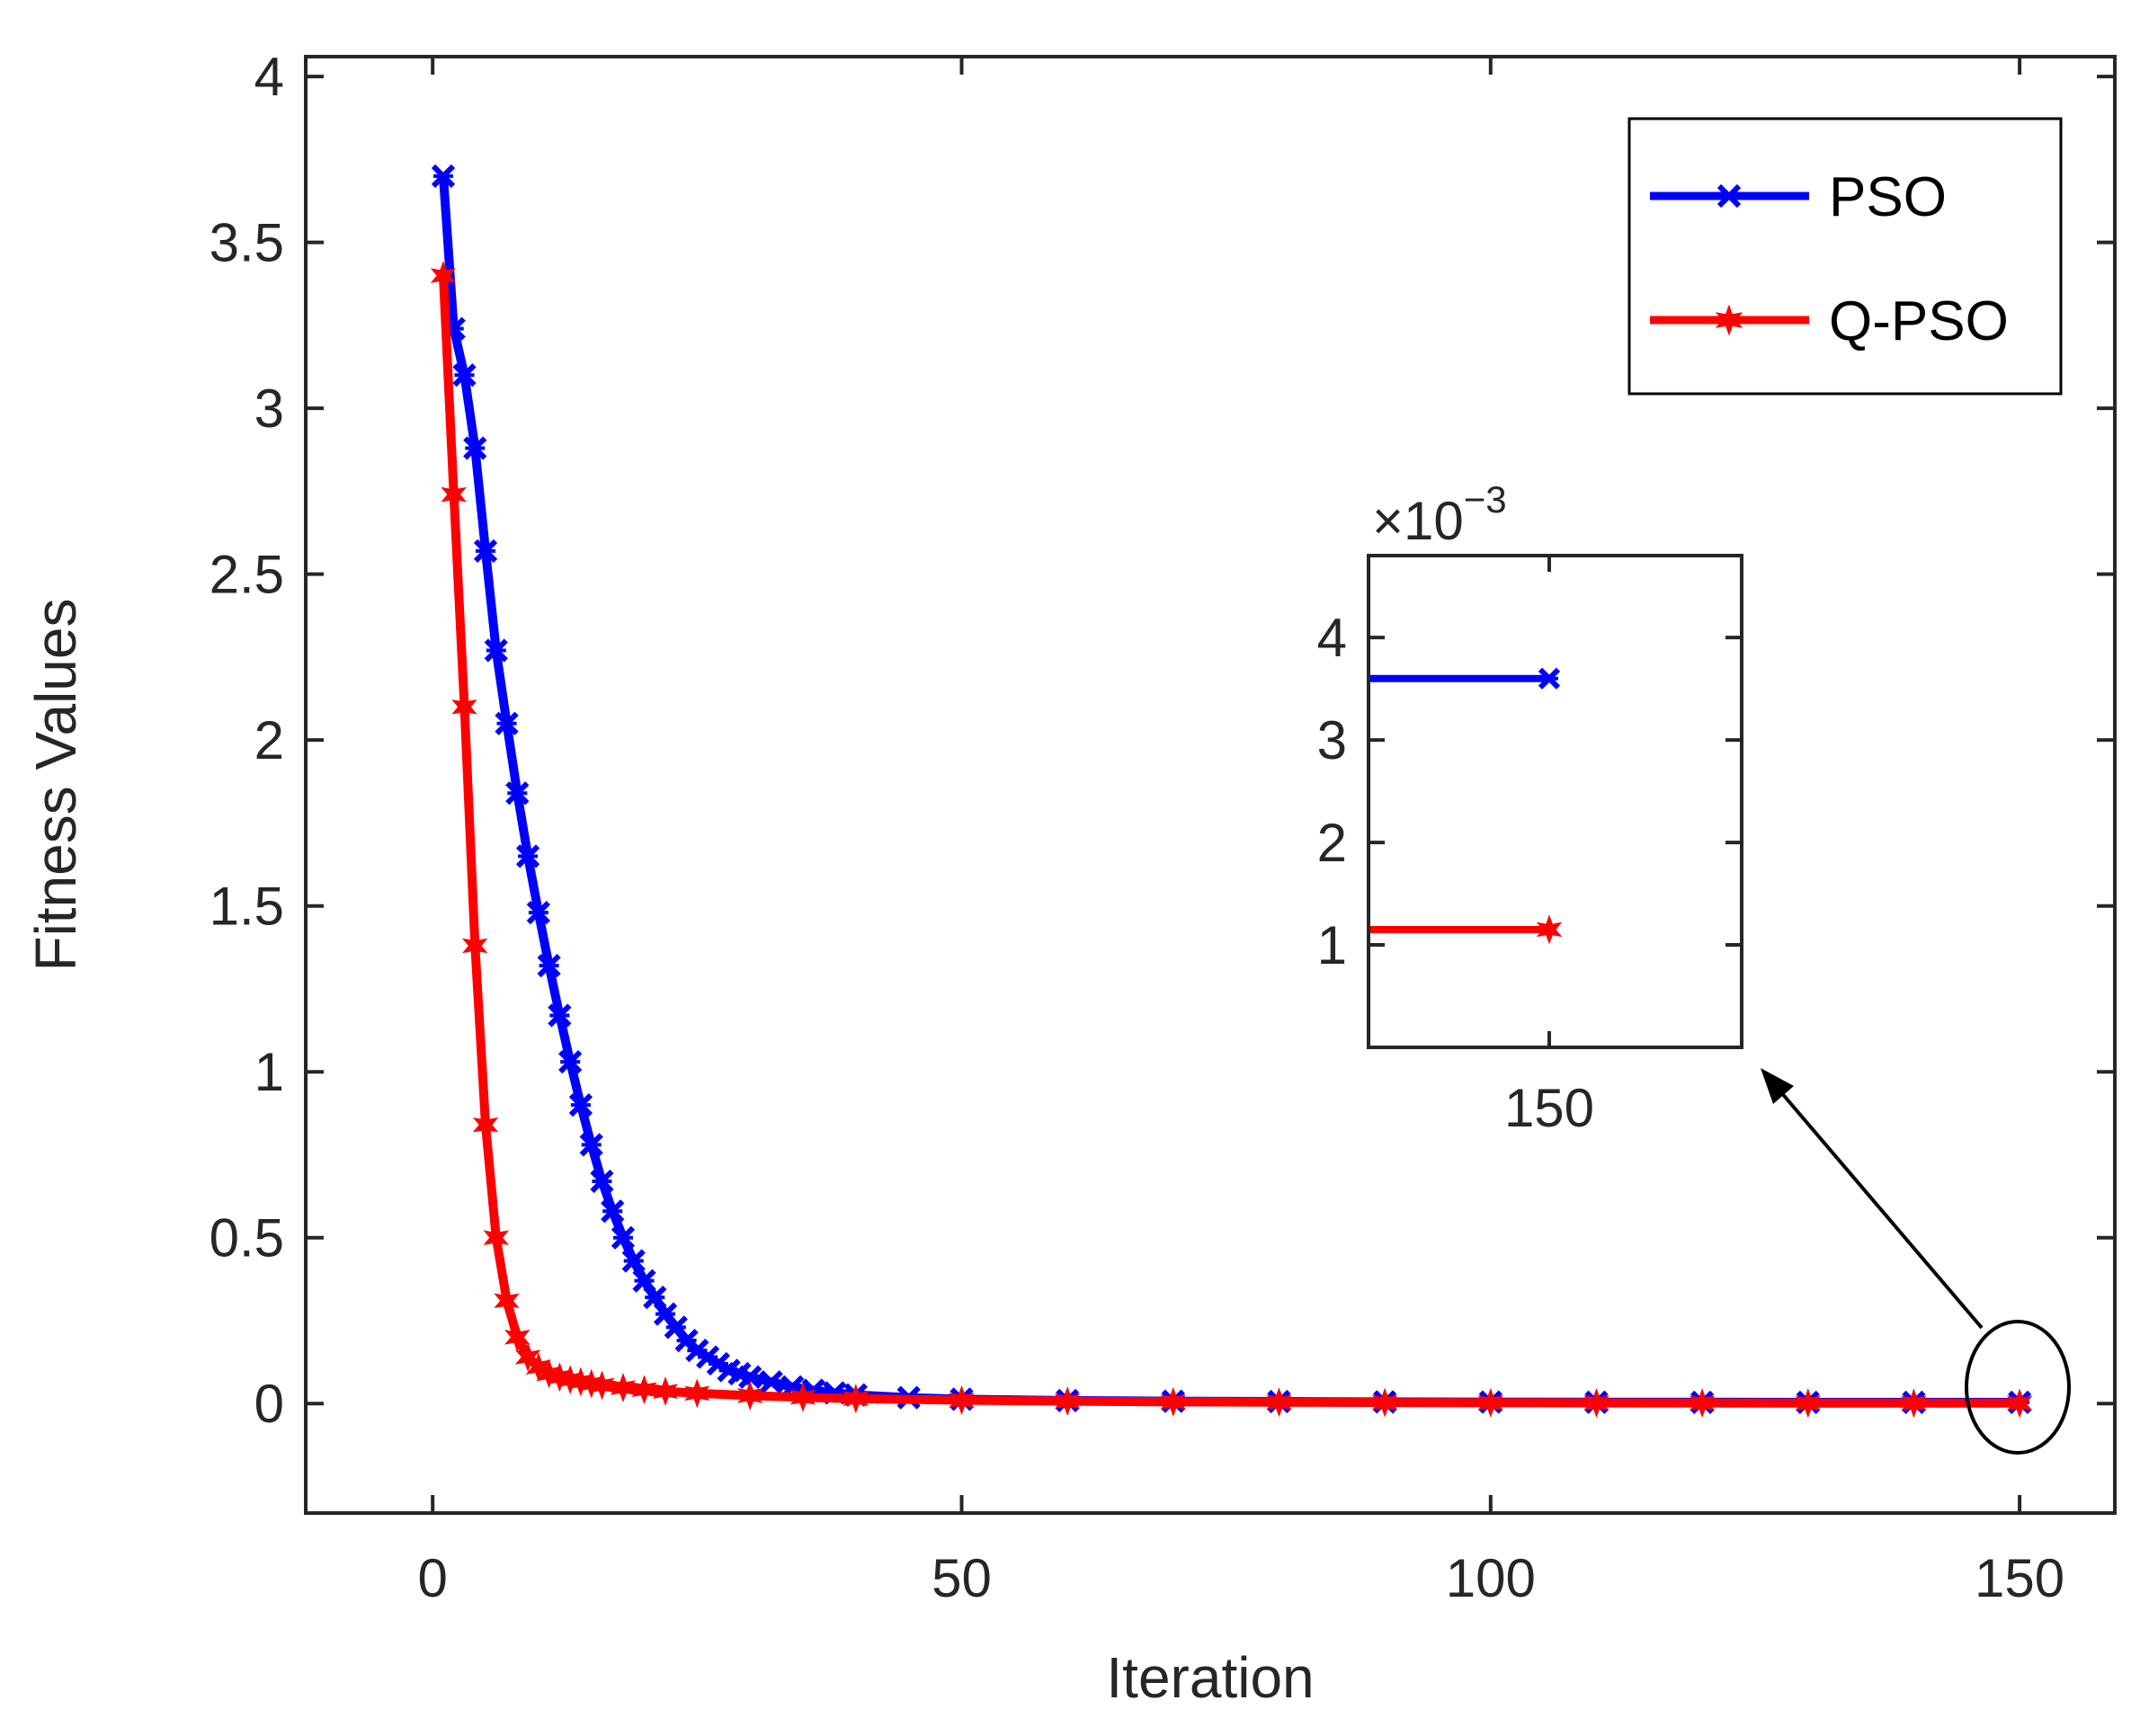  I want to click on y-axis-label: Fitness Values, so click(55, 785).